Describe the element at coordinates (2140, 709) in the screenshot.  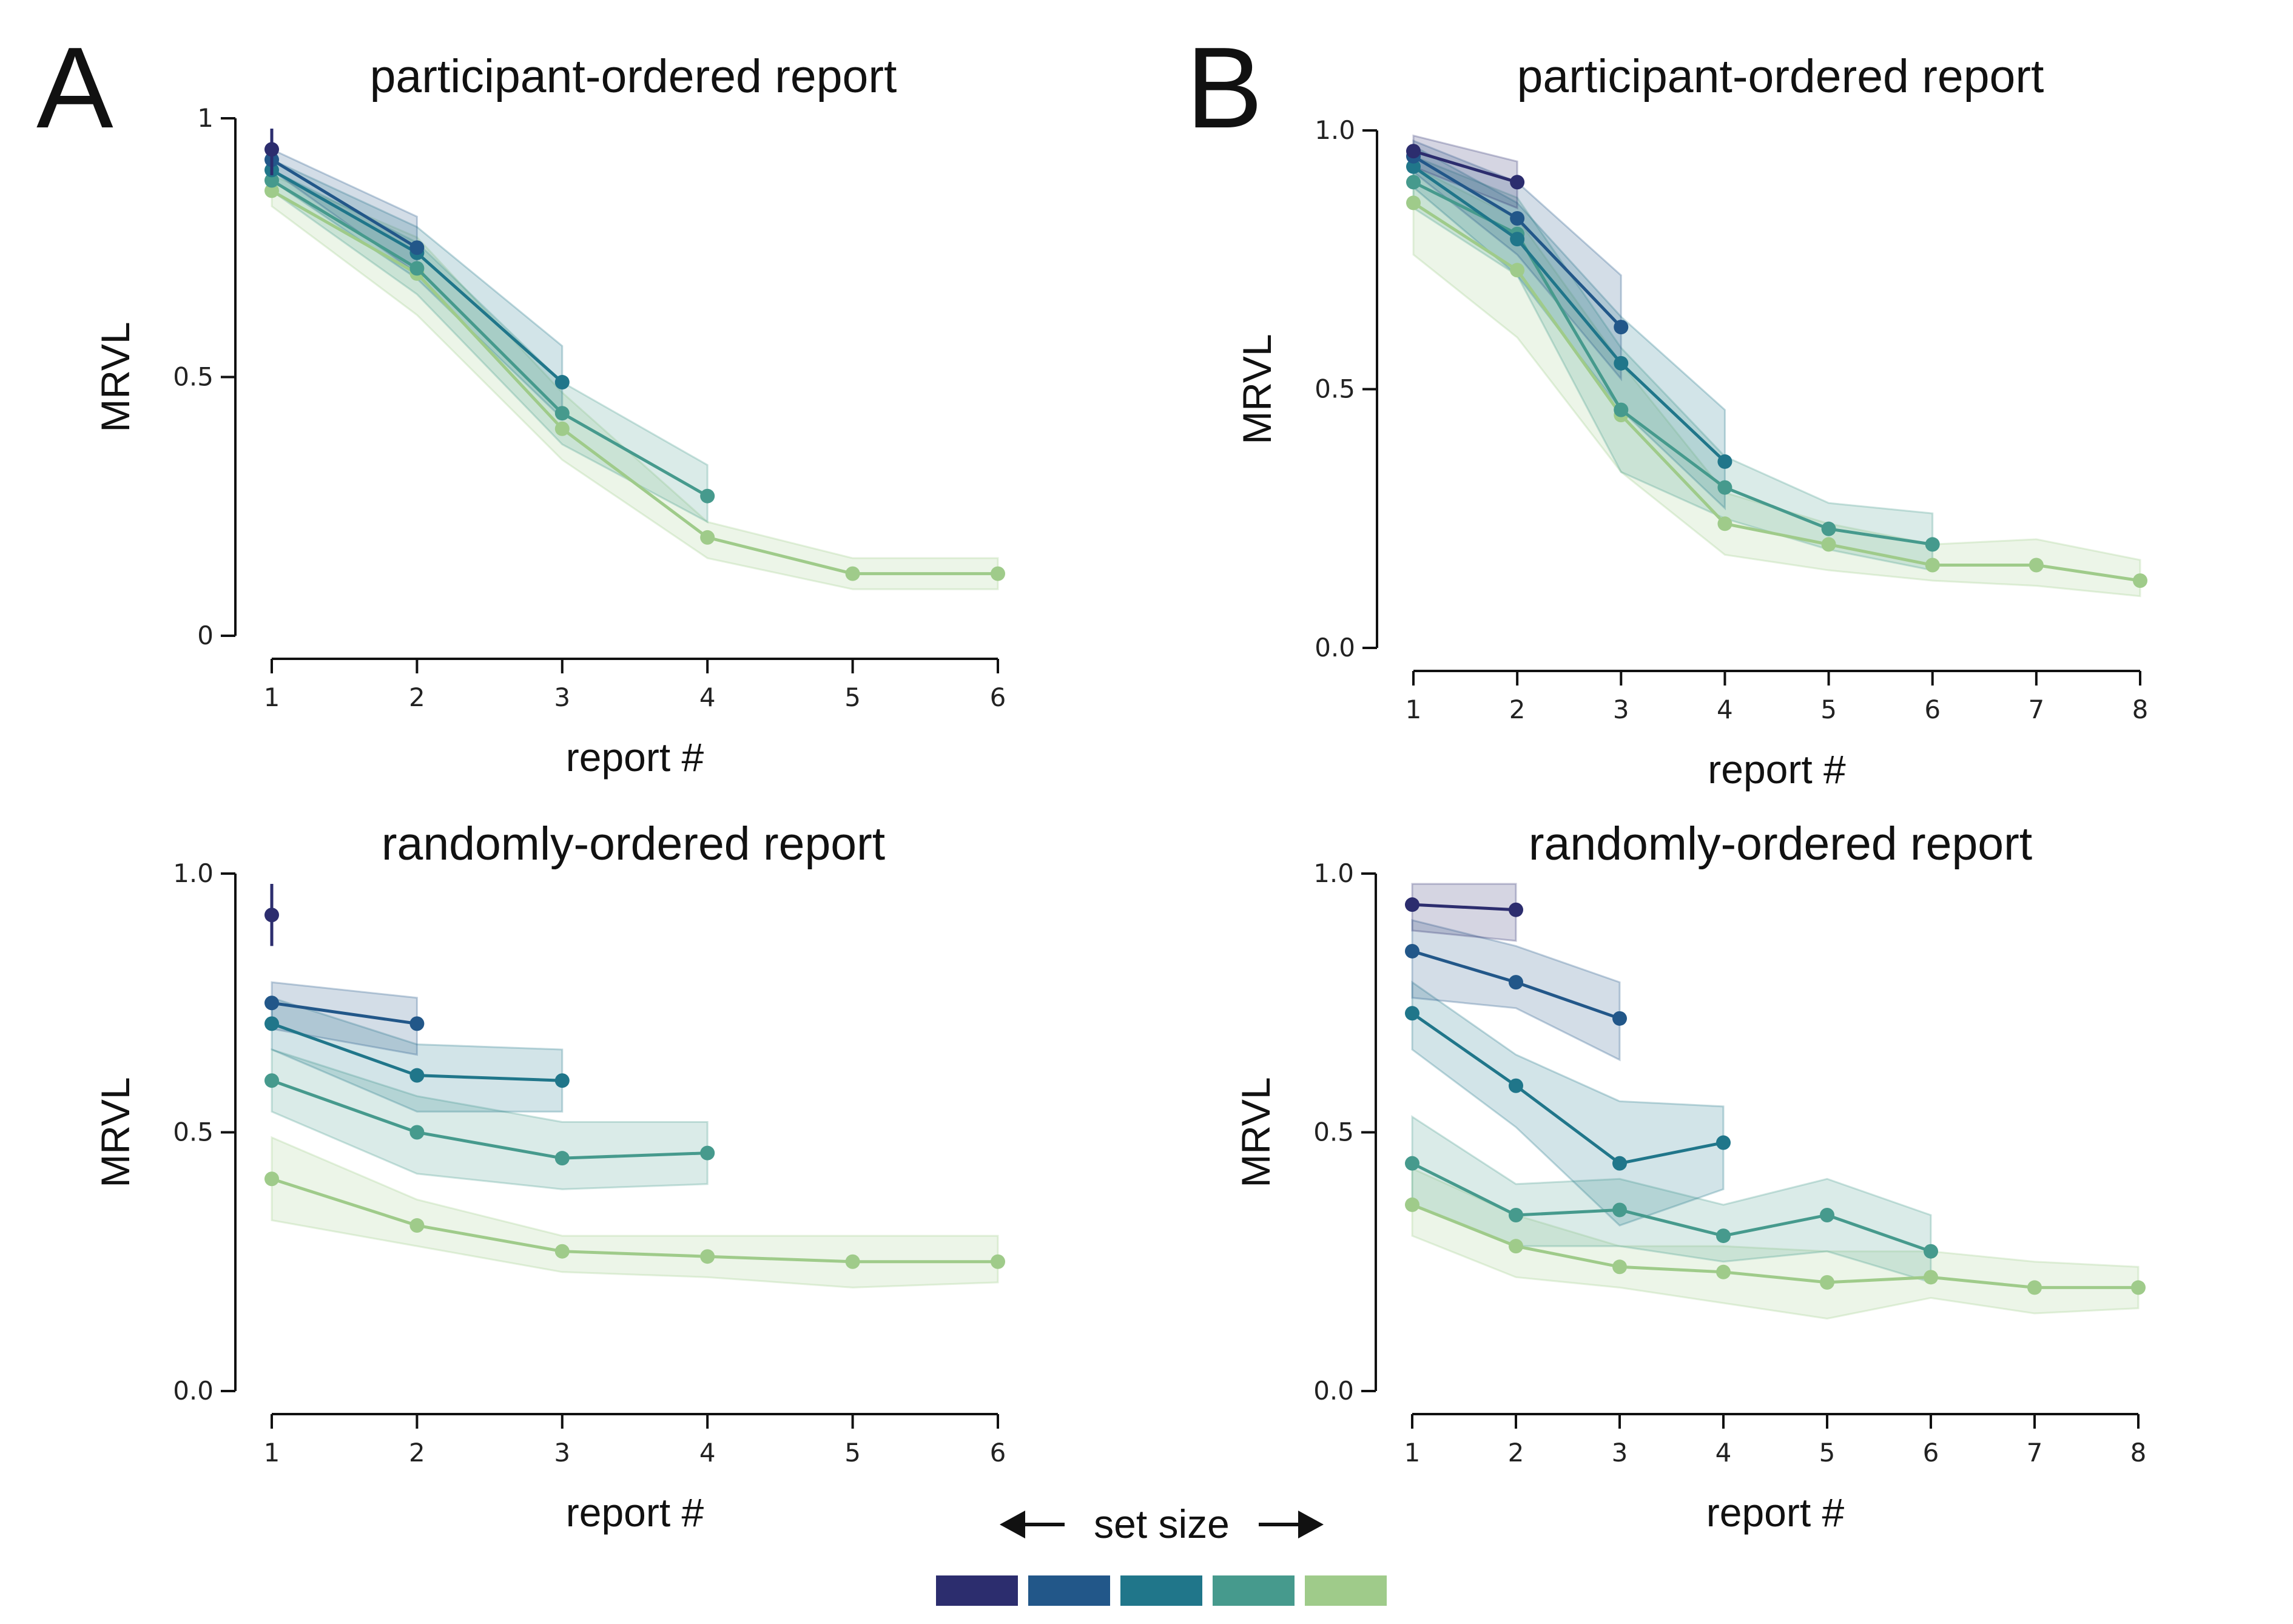
I see `x-tick-label: 8` at that location.